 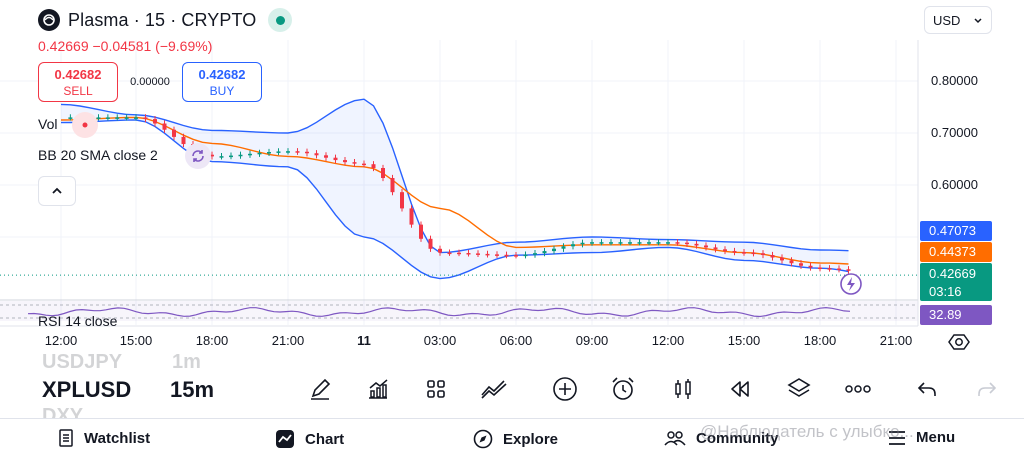 I want to click on rsi-line, so click(x=439, y=312).